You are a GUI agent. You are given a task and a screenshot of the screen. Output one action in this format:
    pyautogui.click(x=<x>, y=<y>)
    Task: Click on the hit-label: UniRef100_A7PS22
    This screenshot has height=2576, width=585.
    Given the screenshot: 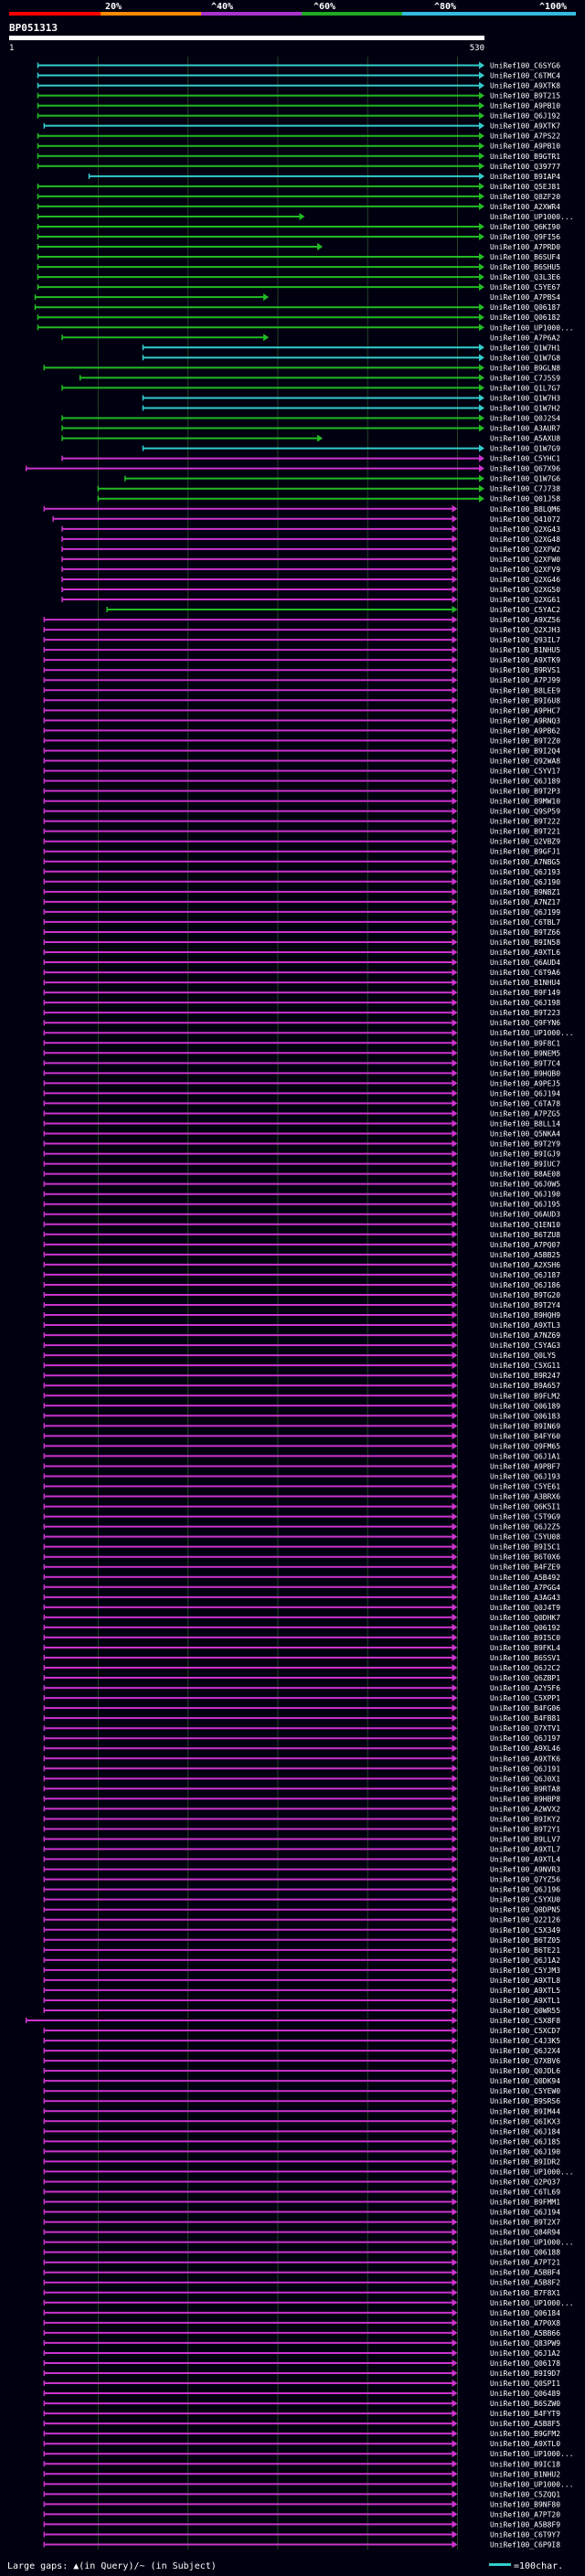 What is the action you would take?
    pyautogui.click(x=525, y=137)
    